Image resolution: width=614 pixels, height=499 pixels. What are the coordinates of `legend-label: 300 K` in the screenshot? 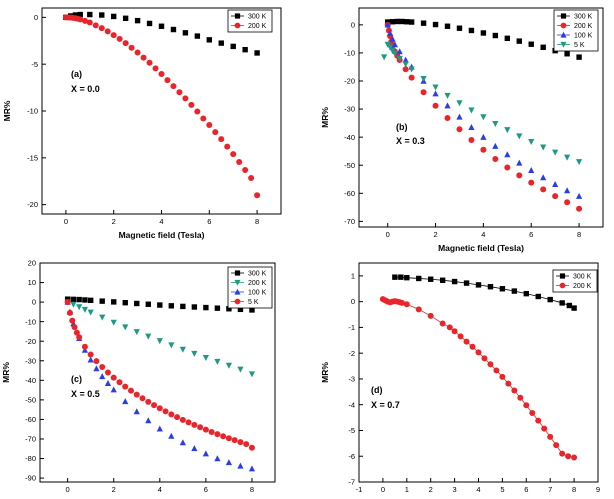 It's located at (257, 274).